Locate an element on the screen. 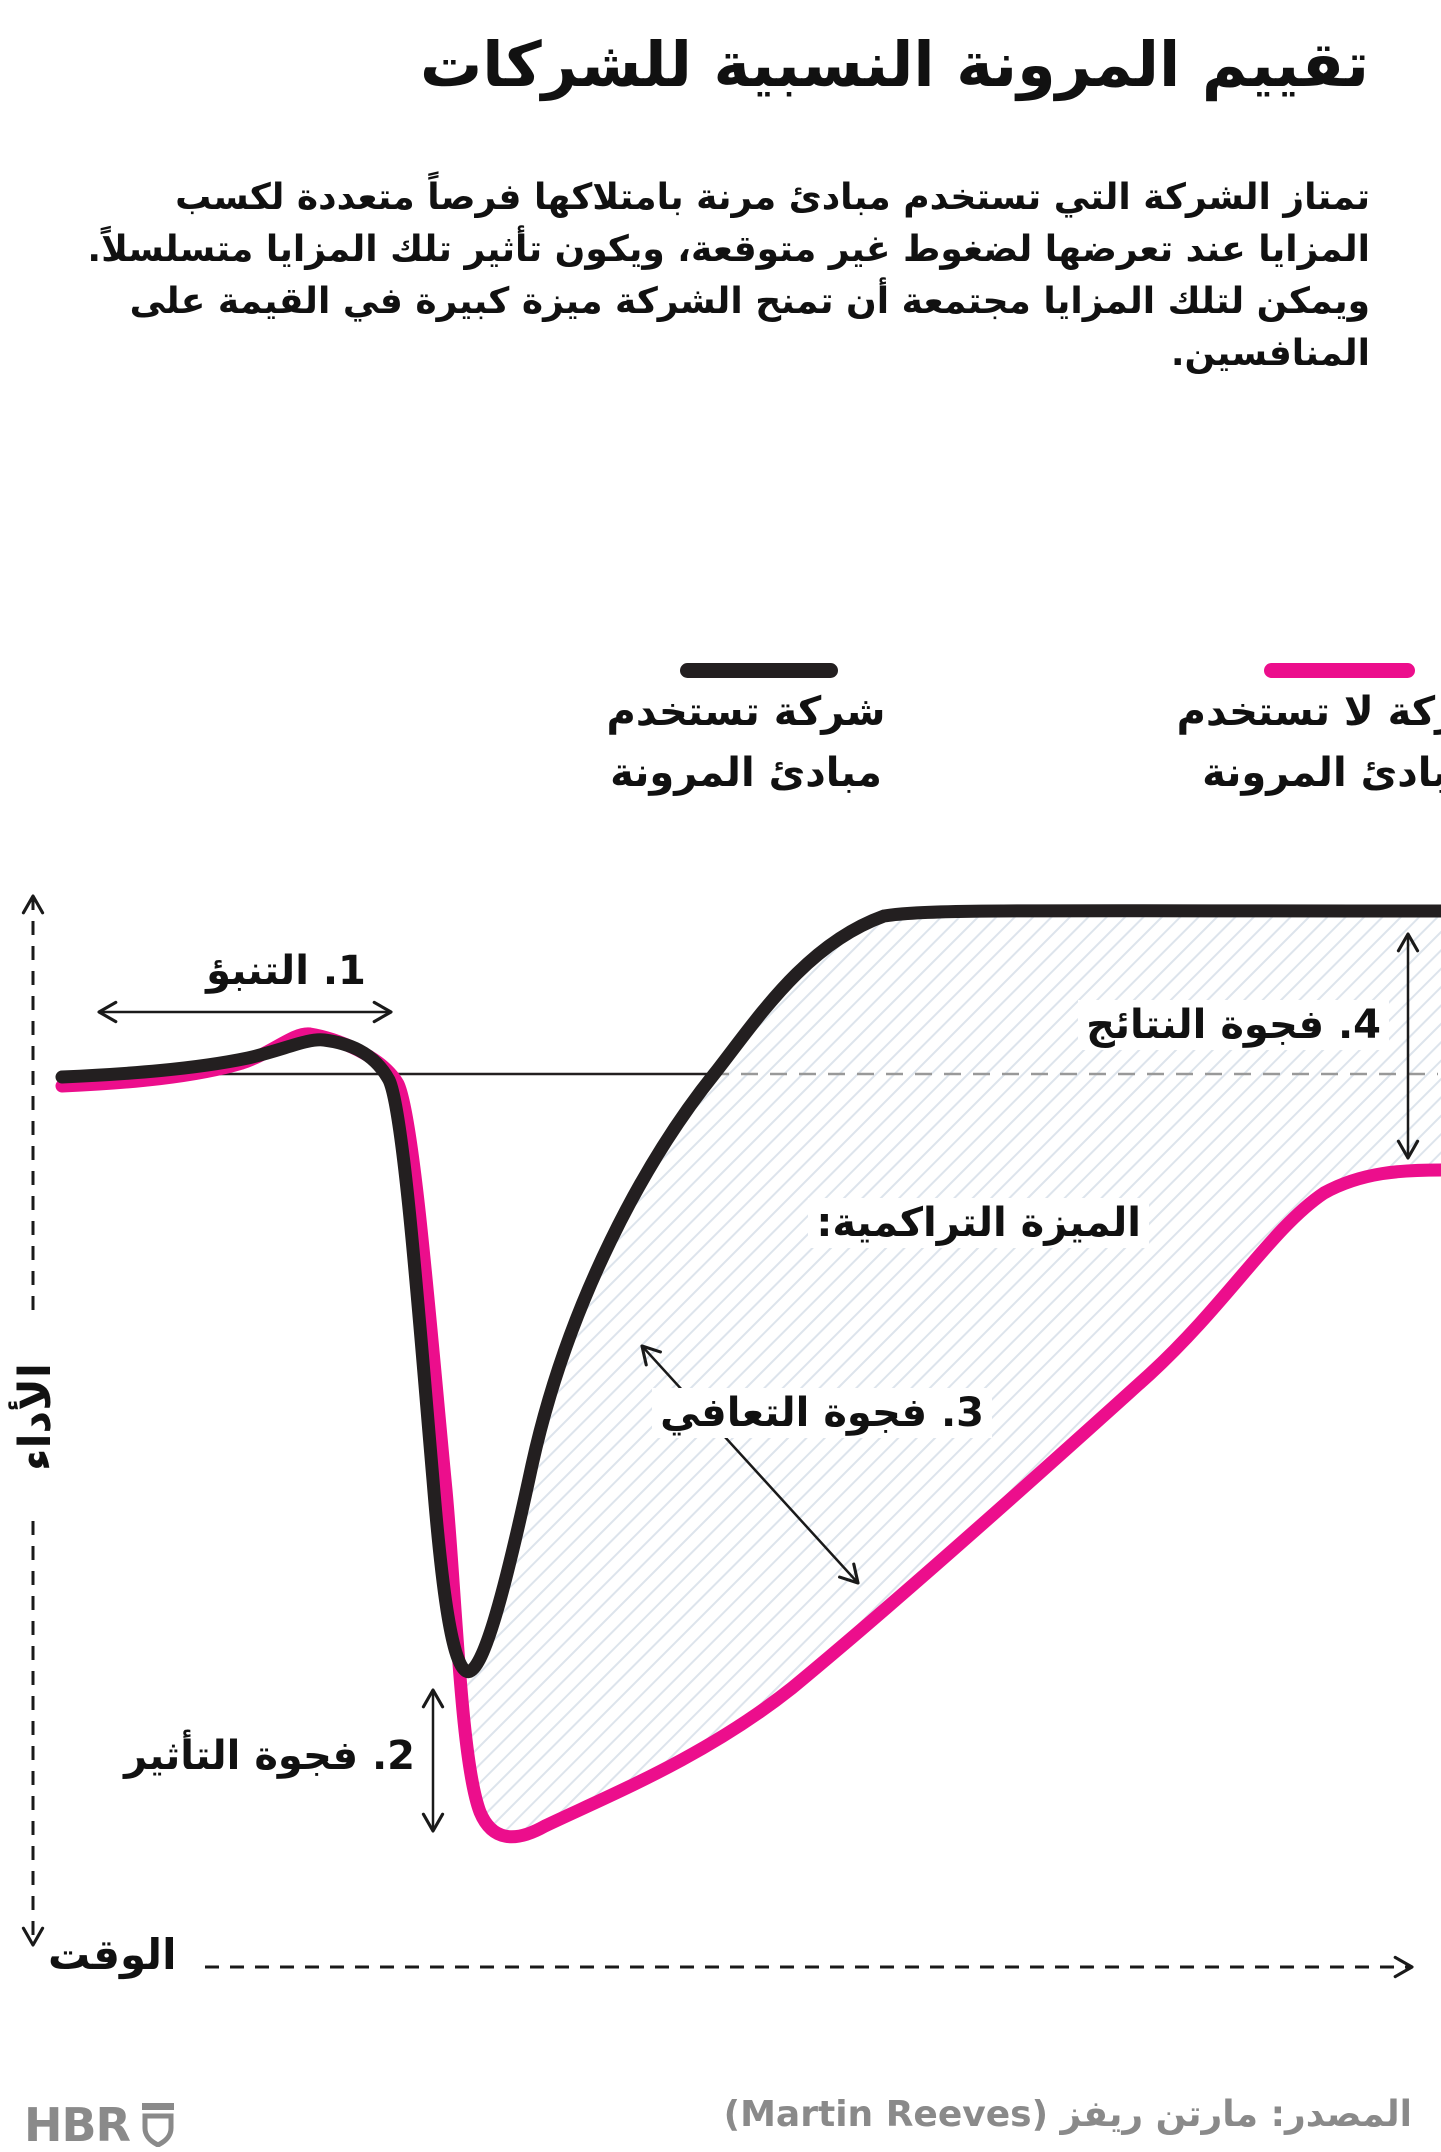 The width and height of the screenshot is (1441, 2152). recovery-gap-arrow is located at coordinates (750, 1464).